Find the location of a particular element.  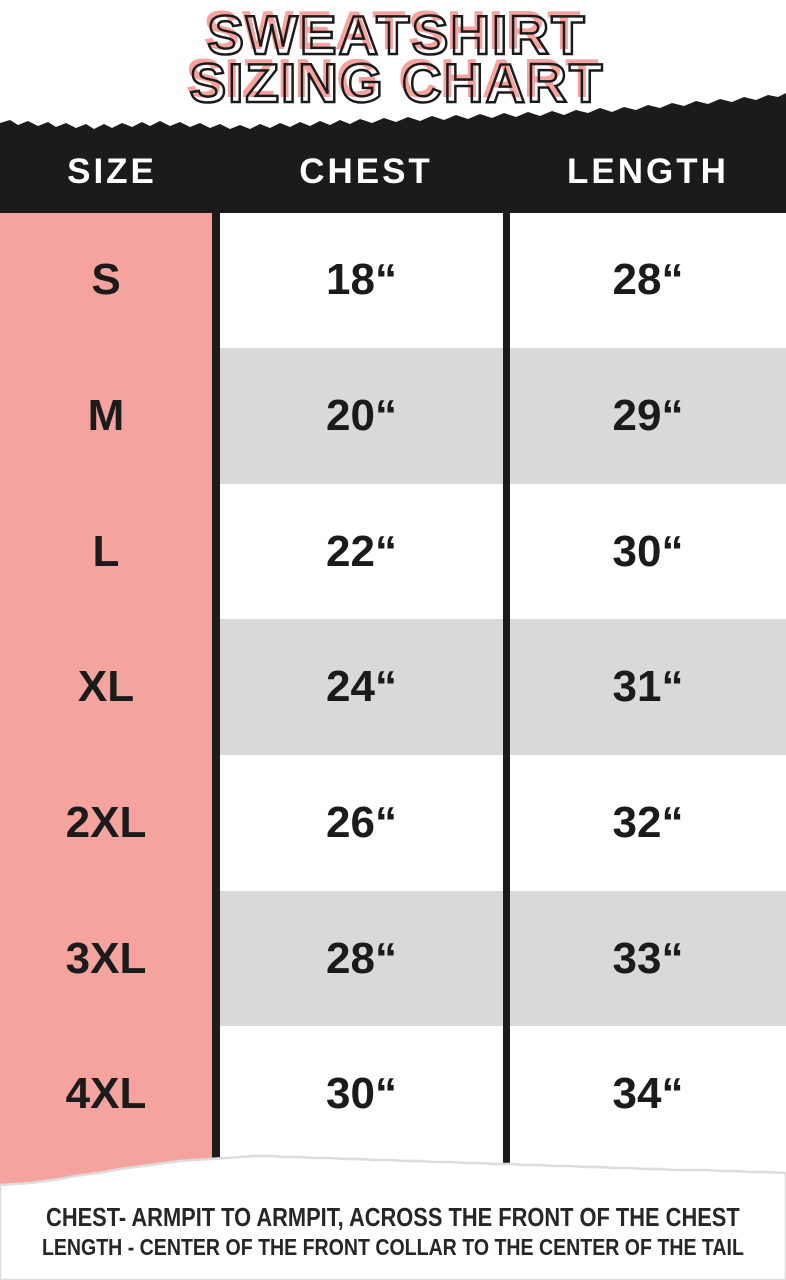

size-cell: 2XL is located at coordinates (106, 822).